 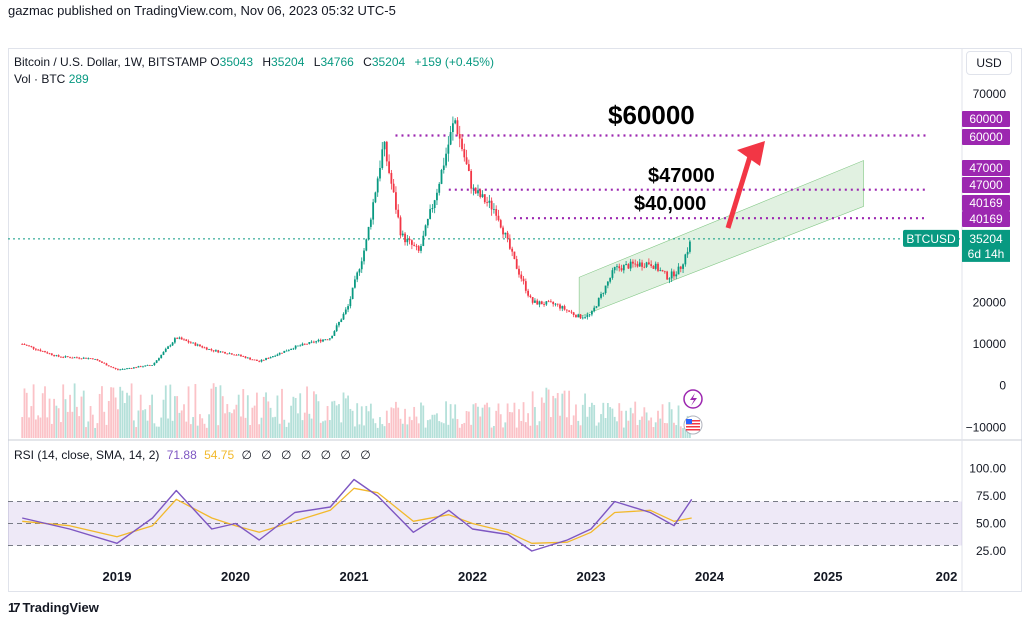 What do you see at coordinates (989, 63) in the screenshot?
I see `currency-button: USD` at bounding box center [989, 63].